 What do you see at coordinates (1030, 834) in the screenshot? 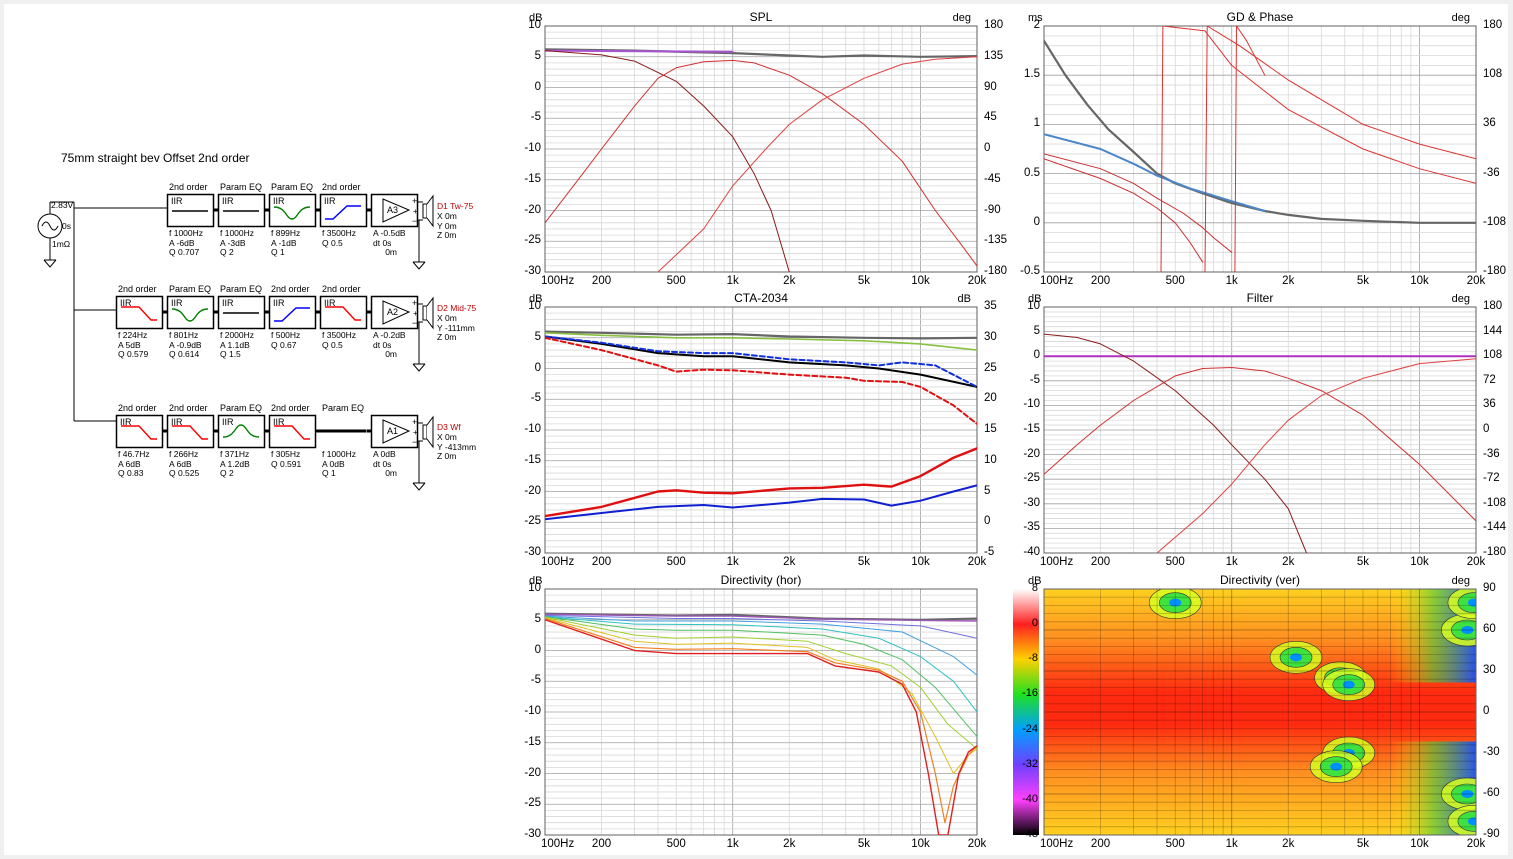
I see `color-scale-label: -48` at bounding box center [1030, 834].